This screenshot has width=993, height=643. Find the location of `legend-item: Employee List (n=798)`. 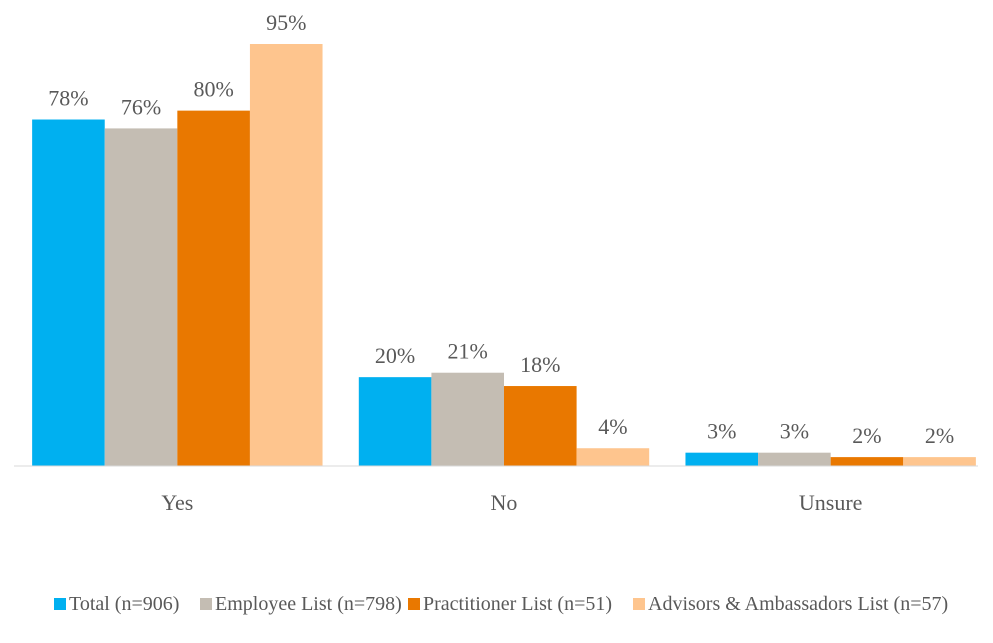

legend-item: Employee List (n=798) is located at coordinates (307, 604).